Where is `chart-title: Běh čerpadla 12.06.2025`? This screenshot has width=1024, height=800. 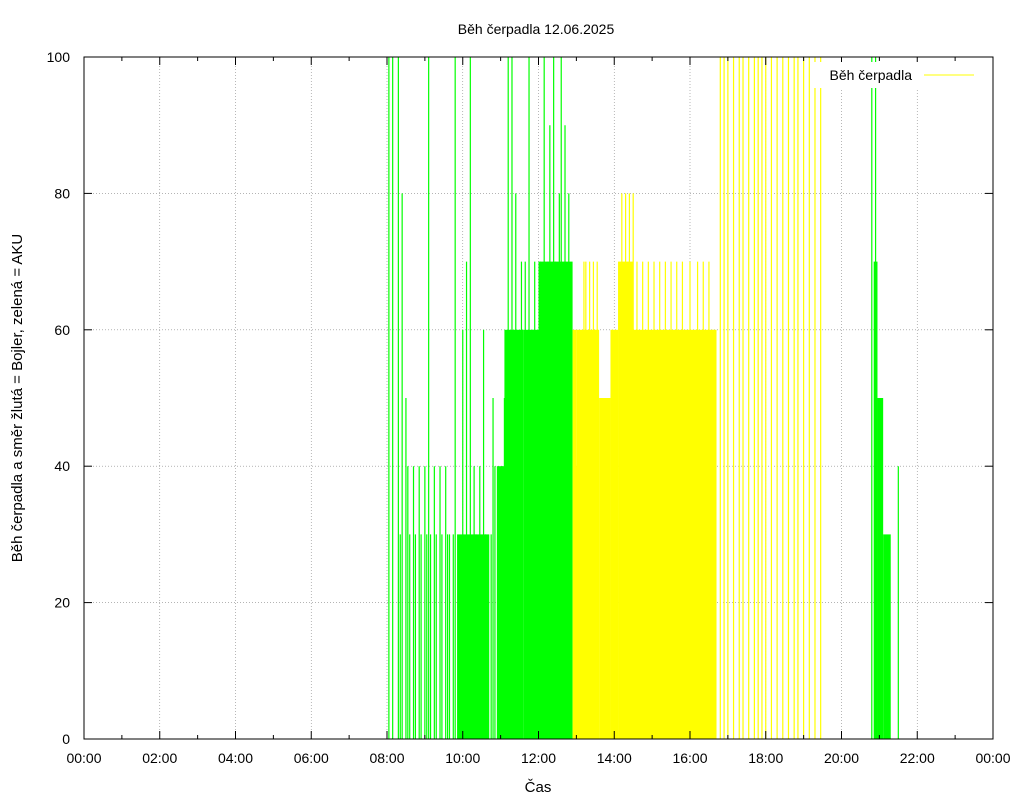
chart-title: Běh čerpadla 12.06.2025 is located at coordinates (536, 29).